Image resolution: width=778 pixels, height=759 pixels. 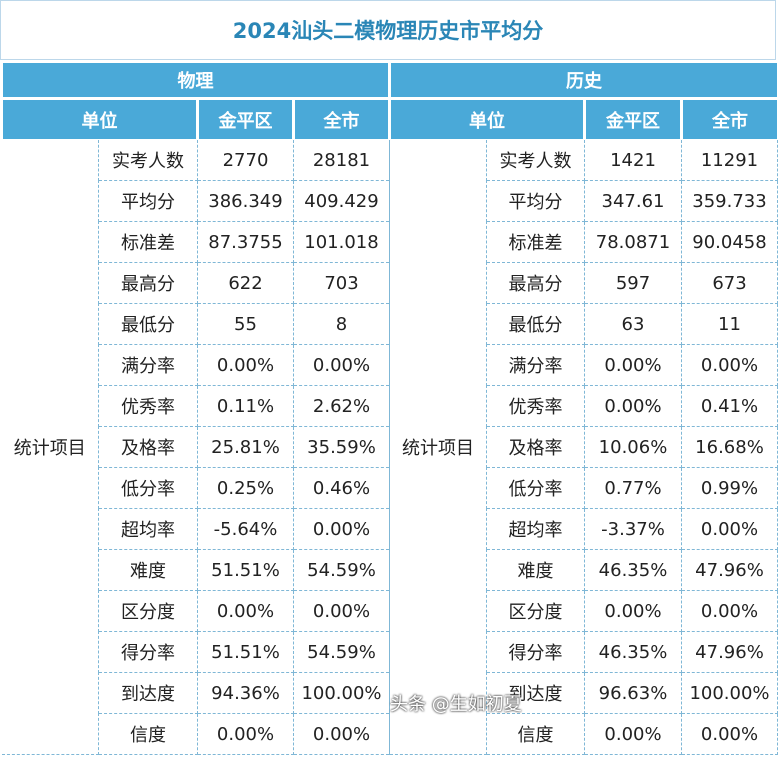 What do you see at coordinates (487, 119) in the screenshot?
I see `history-unit-header: 单位` at bounding box center [487, 119].